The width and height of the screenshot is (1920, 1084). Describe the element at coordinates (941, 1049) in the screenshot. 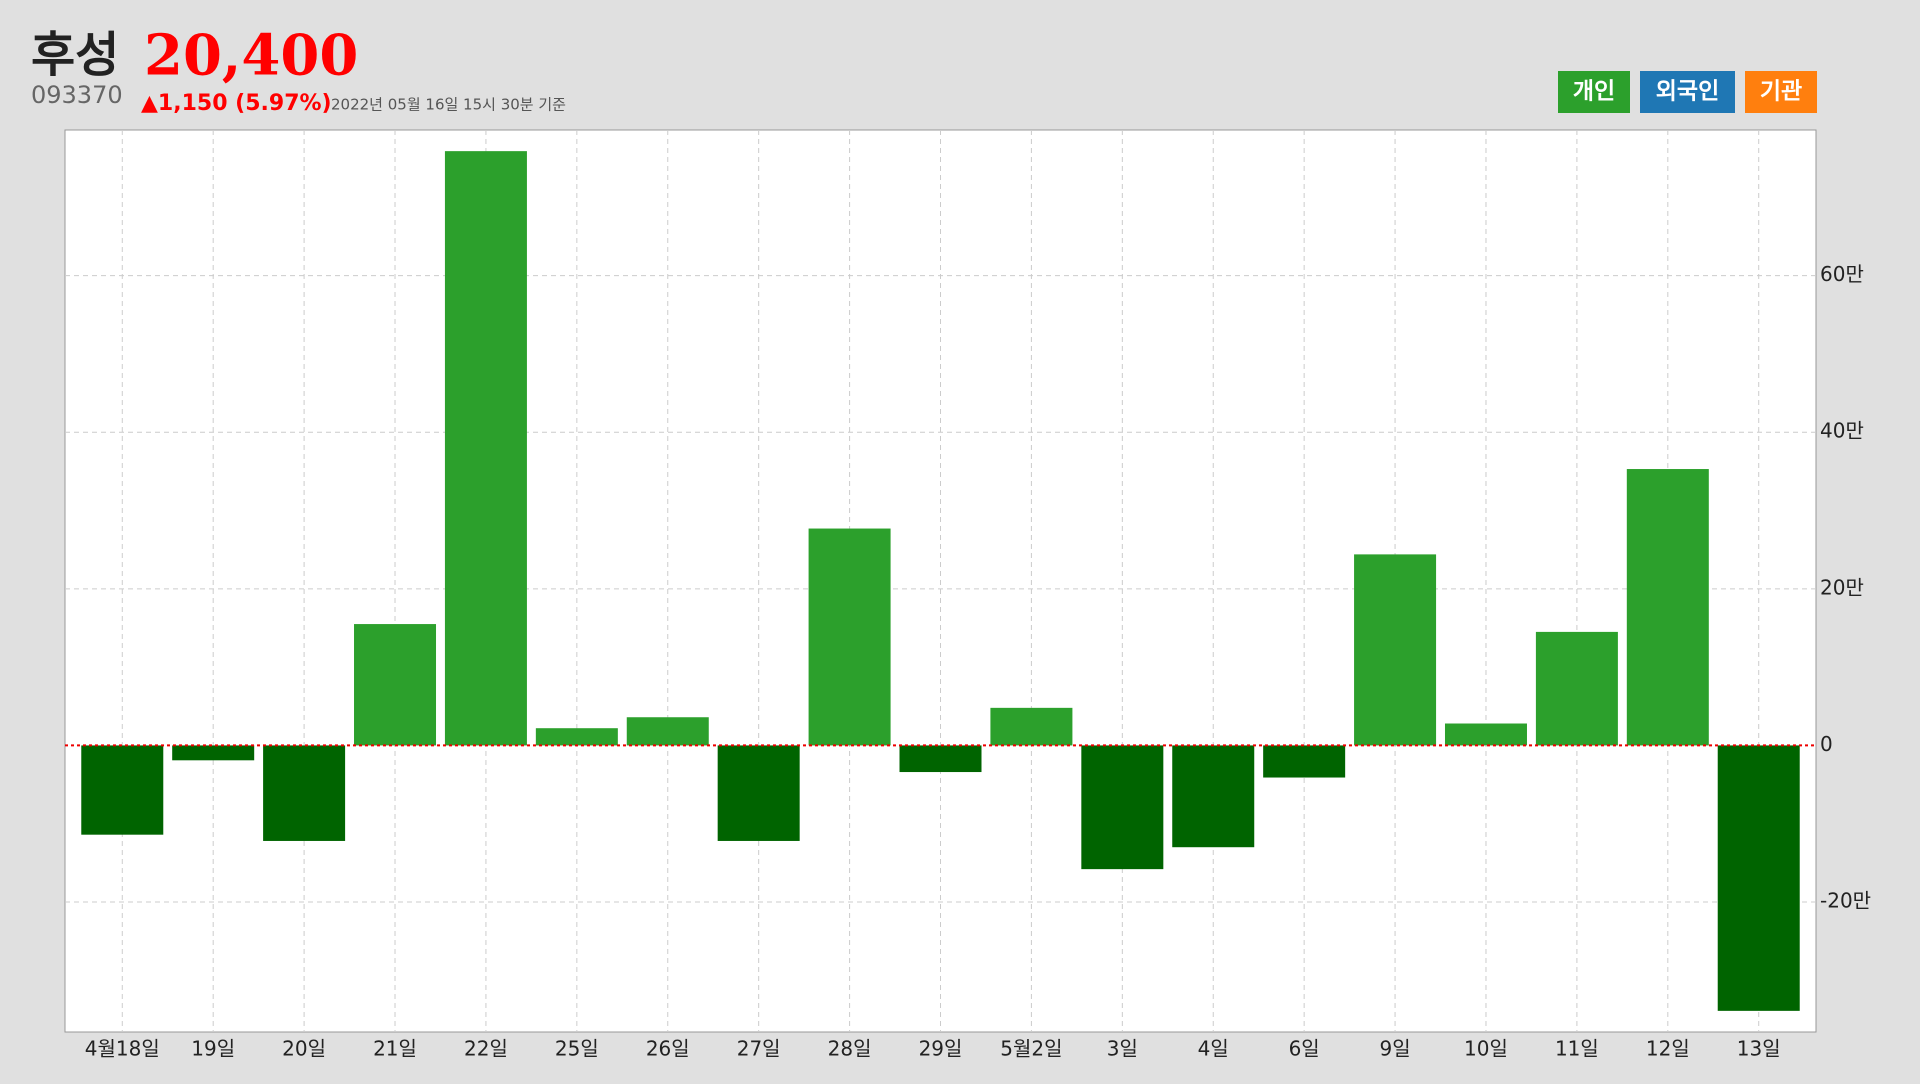

I see `x-tick-label: 29일` at that location.